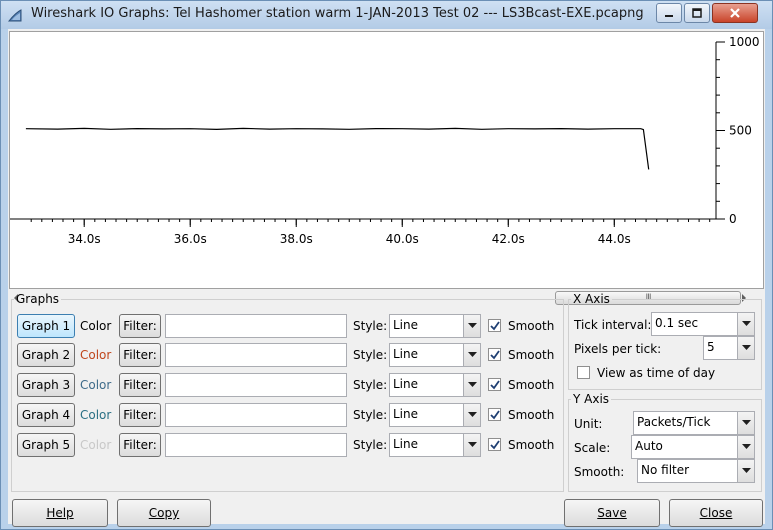  What do you see at coordinates (370, 445) in the screenshot?
I see `graph-5-style-label: Style:` at bounding box center [370, 445].